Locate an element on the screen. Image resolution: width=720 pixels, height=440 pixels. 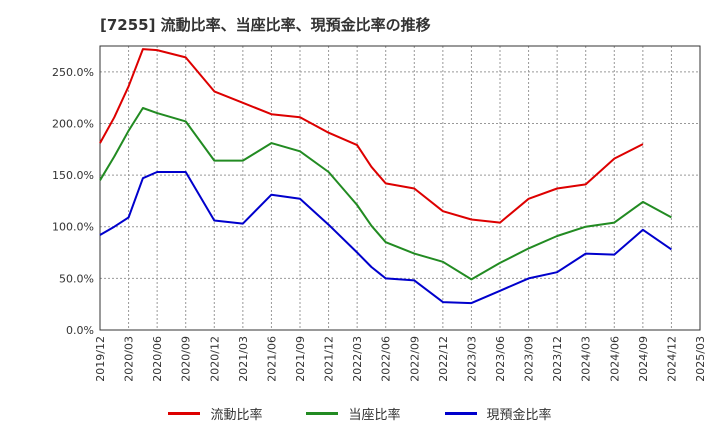
x-tick-label: 2024/06 is located at coordinates (614, 359).